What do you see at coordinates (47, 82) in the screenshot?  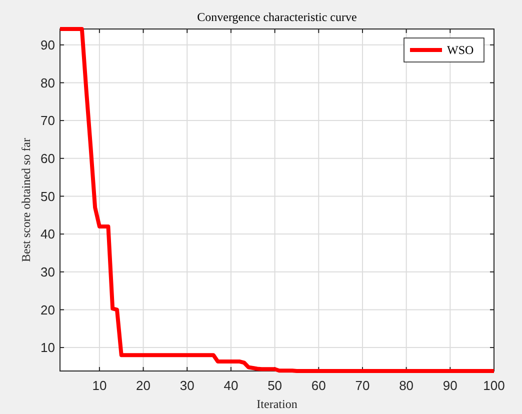 I see `y-tick-label: 80` at bounding box center [47, 82].